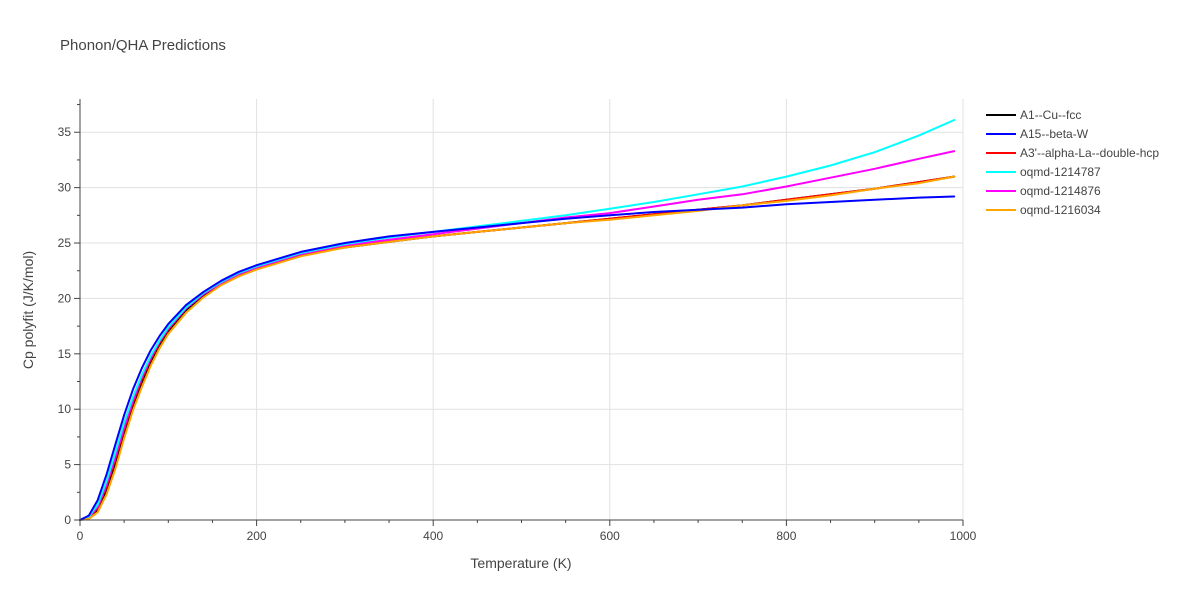  What do you see at coordinates (610, 536) in the screenshot?
I see `x-tick-label: 600` at bounding box center [610, 536].